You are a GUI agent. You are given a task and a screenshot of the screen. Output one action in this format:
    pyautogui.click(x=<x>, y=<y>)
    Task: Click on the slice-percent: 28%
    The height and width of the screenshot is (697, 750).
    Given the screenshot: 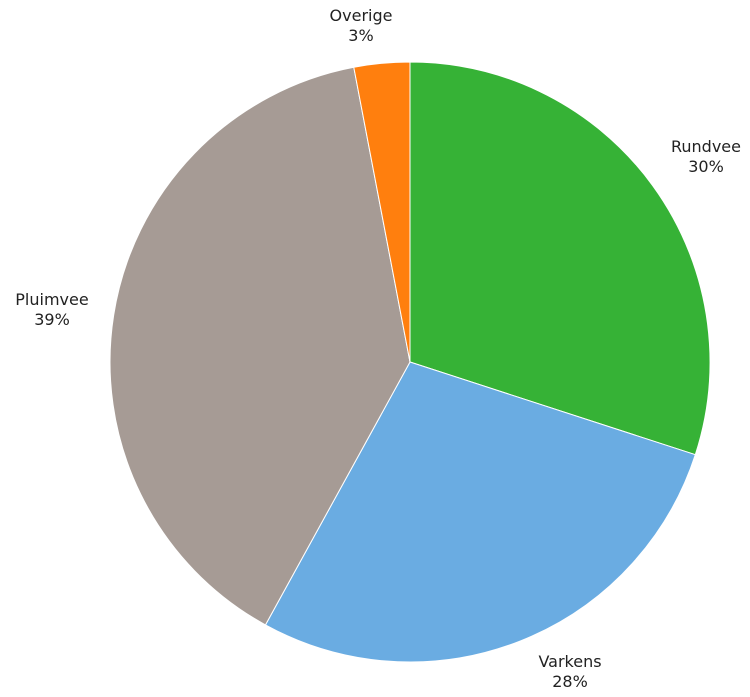 What is the action you would take?
    pyautogui.click(x=570, y=681)
    